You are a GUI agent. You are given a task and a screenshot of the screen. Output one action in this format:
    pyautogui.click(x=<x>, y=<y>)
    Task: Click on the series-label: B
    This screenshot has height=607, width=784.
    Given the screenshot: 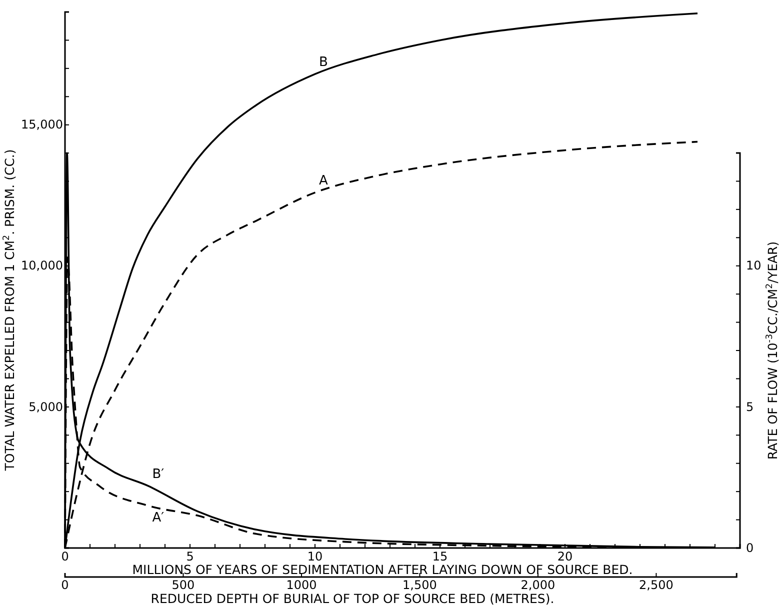 What is the action you would take?
    pyautogui.click(x=323, y=62)
    